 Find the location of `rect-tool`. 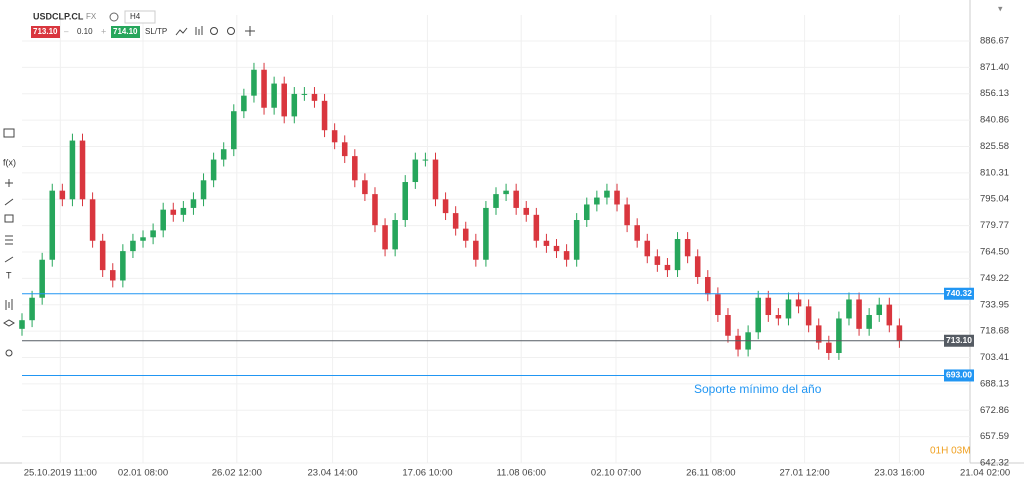

rect-tool is located at coordinates (9, 218).